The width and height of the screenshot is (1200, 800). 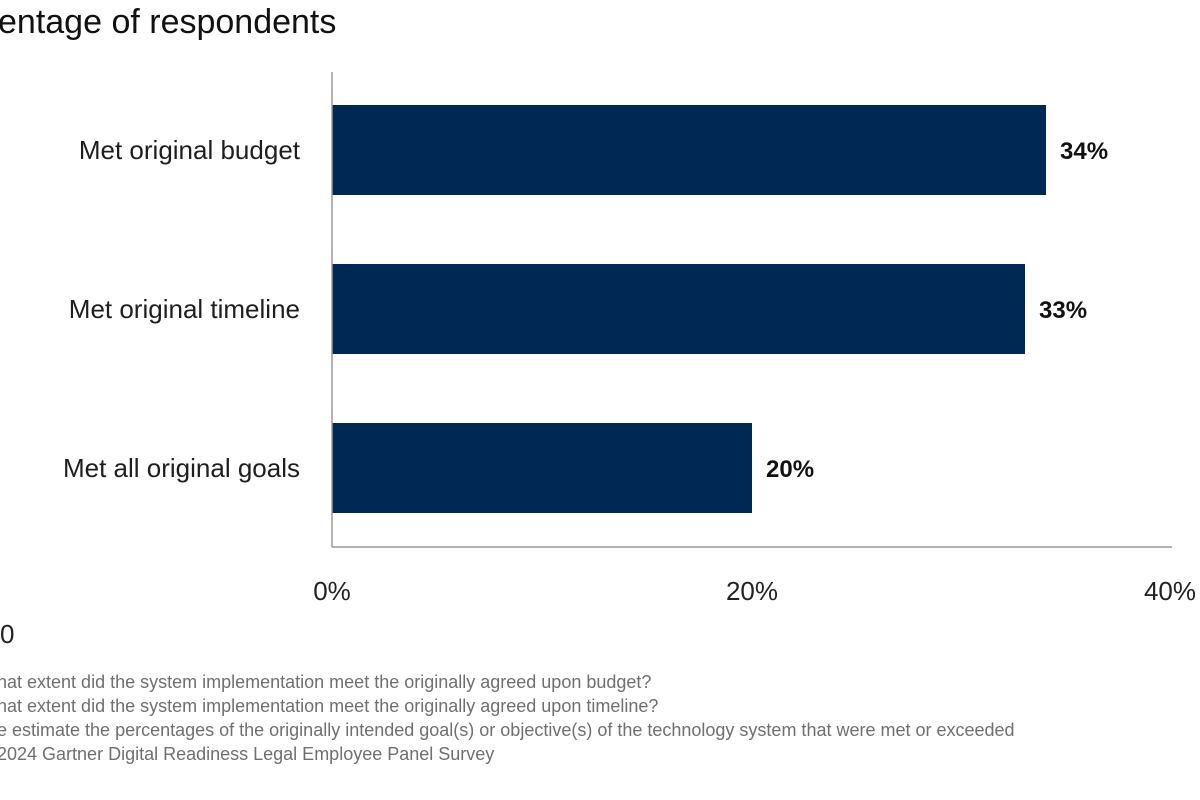 What do you see at coordinates (168, 22) in the screenshot?
I see `chart-title: entage of respondents` at bounding box center [168, 22].